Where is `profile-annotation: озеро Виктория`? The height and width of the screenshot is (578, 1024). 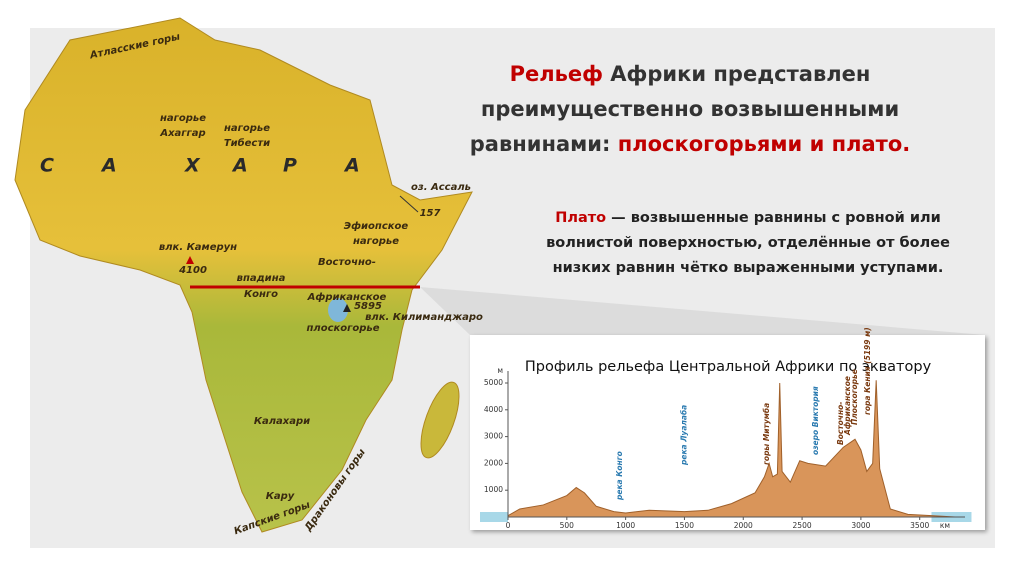 profile-annotation: озеро Виктория is located at coordinates (815, 420).